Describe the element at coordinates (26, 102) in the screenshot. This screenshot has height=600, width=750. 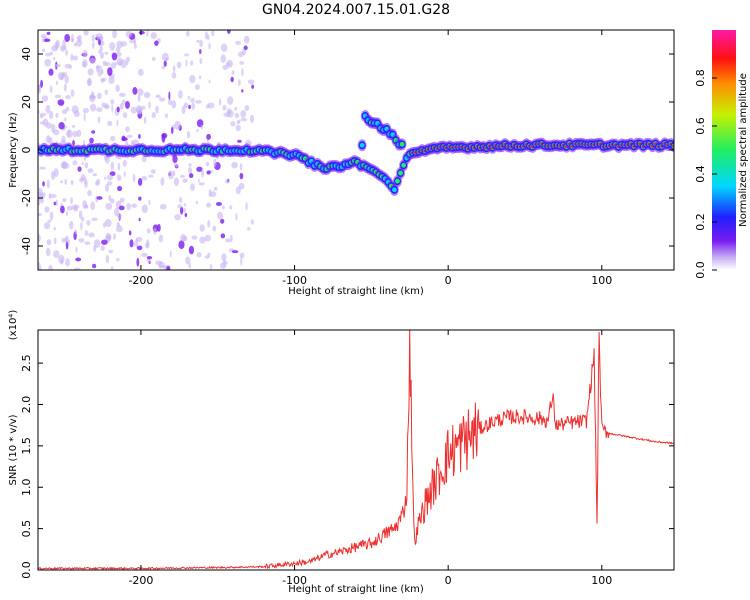
I see `top-y-tick-label: 20` at that location.